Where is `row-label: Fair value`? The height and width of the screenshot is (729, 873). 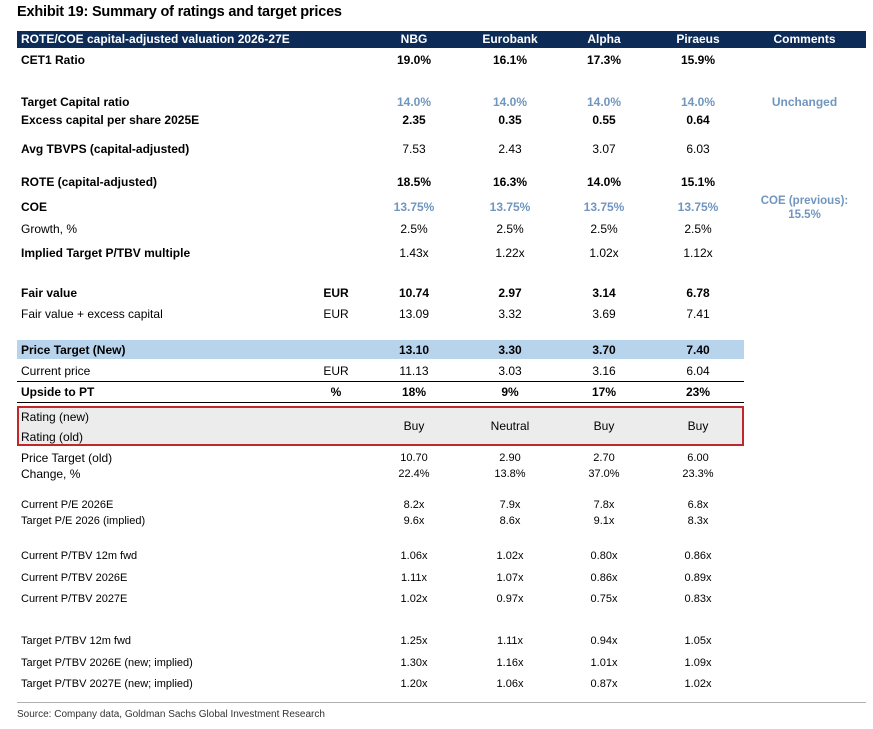
row-label: Fair value is located at coordinates (49, 293).